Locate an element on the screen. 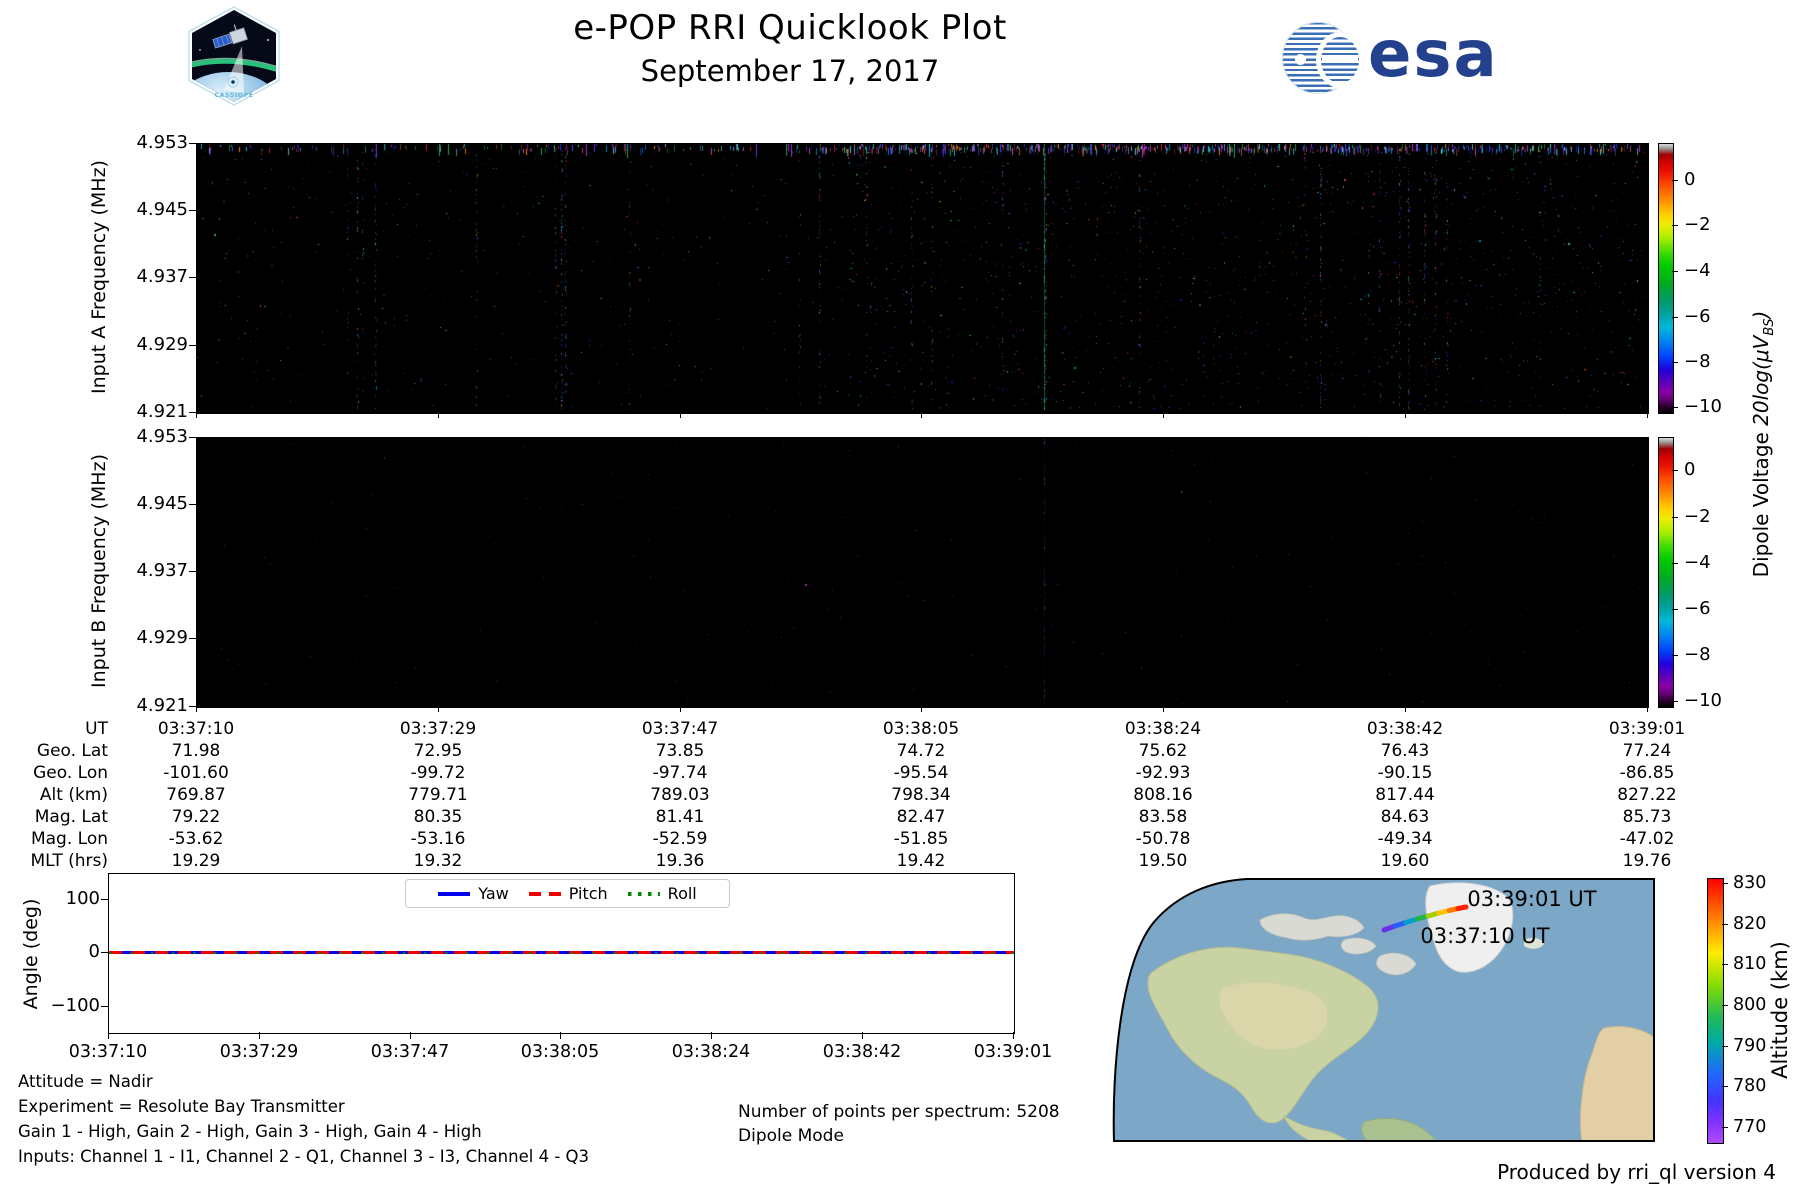  angle-xtick-label: 03:38:24 is located at coordinates (711, 1052).